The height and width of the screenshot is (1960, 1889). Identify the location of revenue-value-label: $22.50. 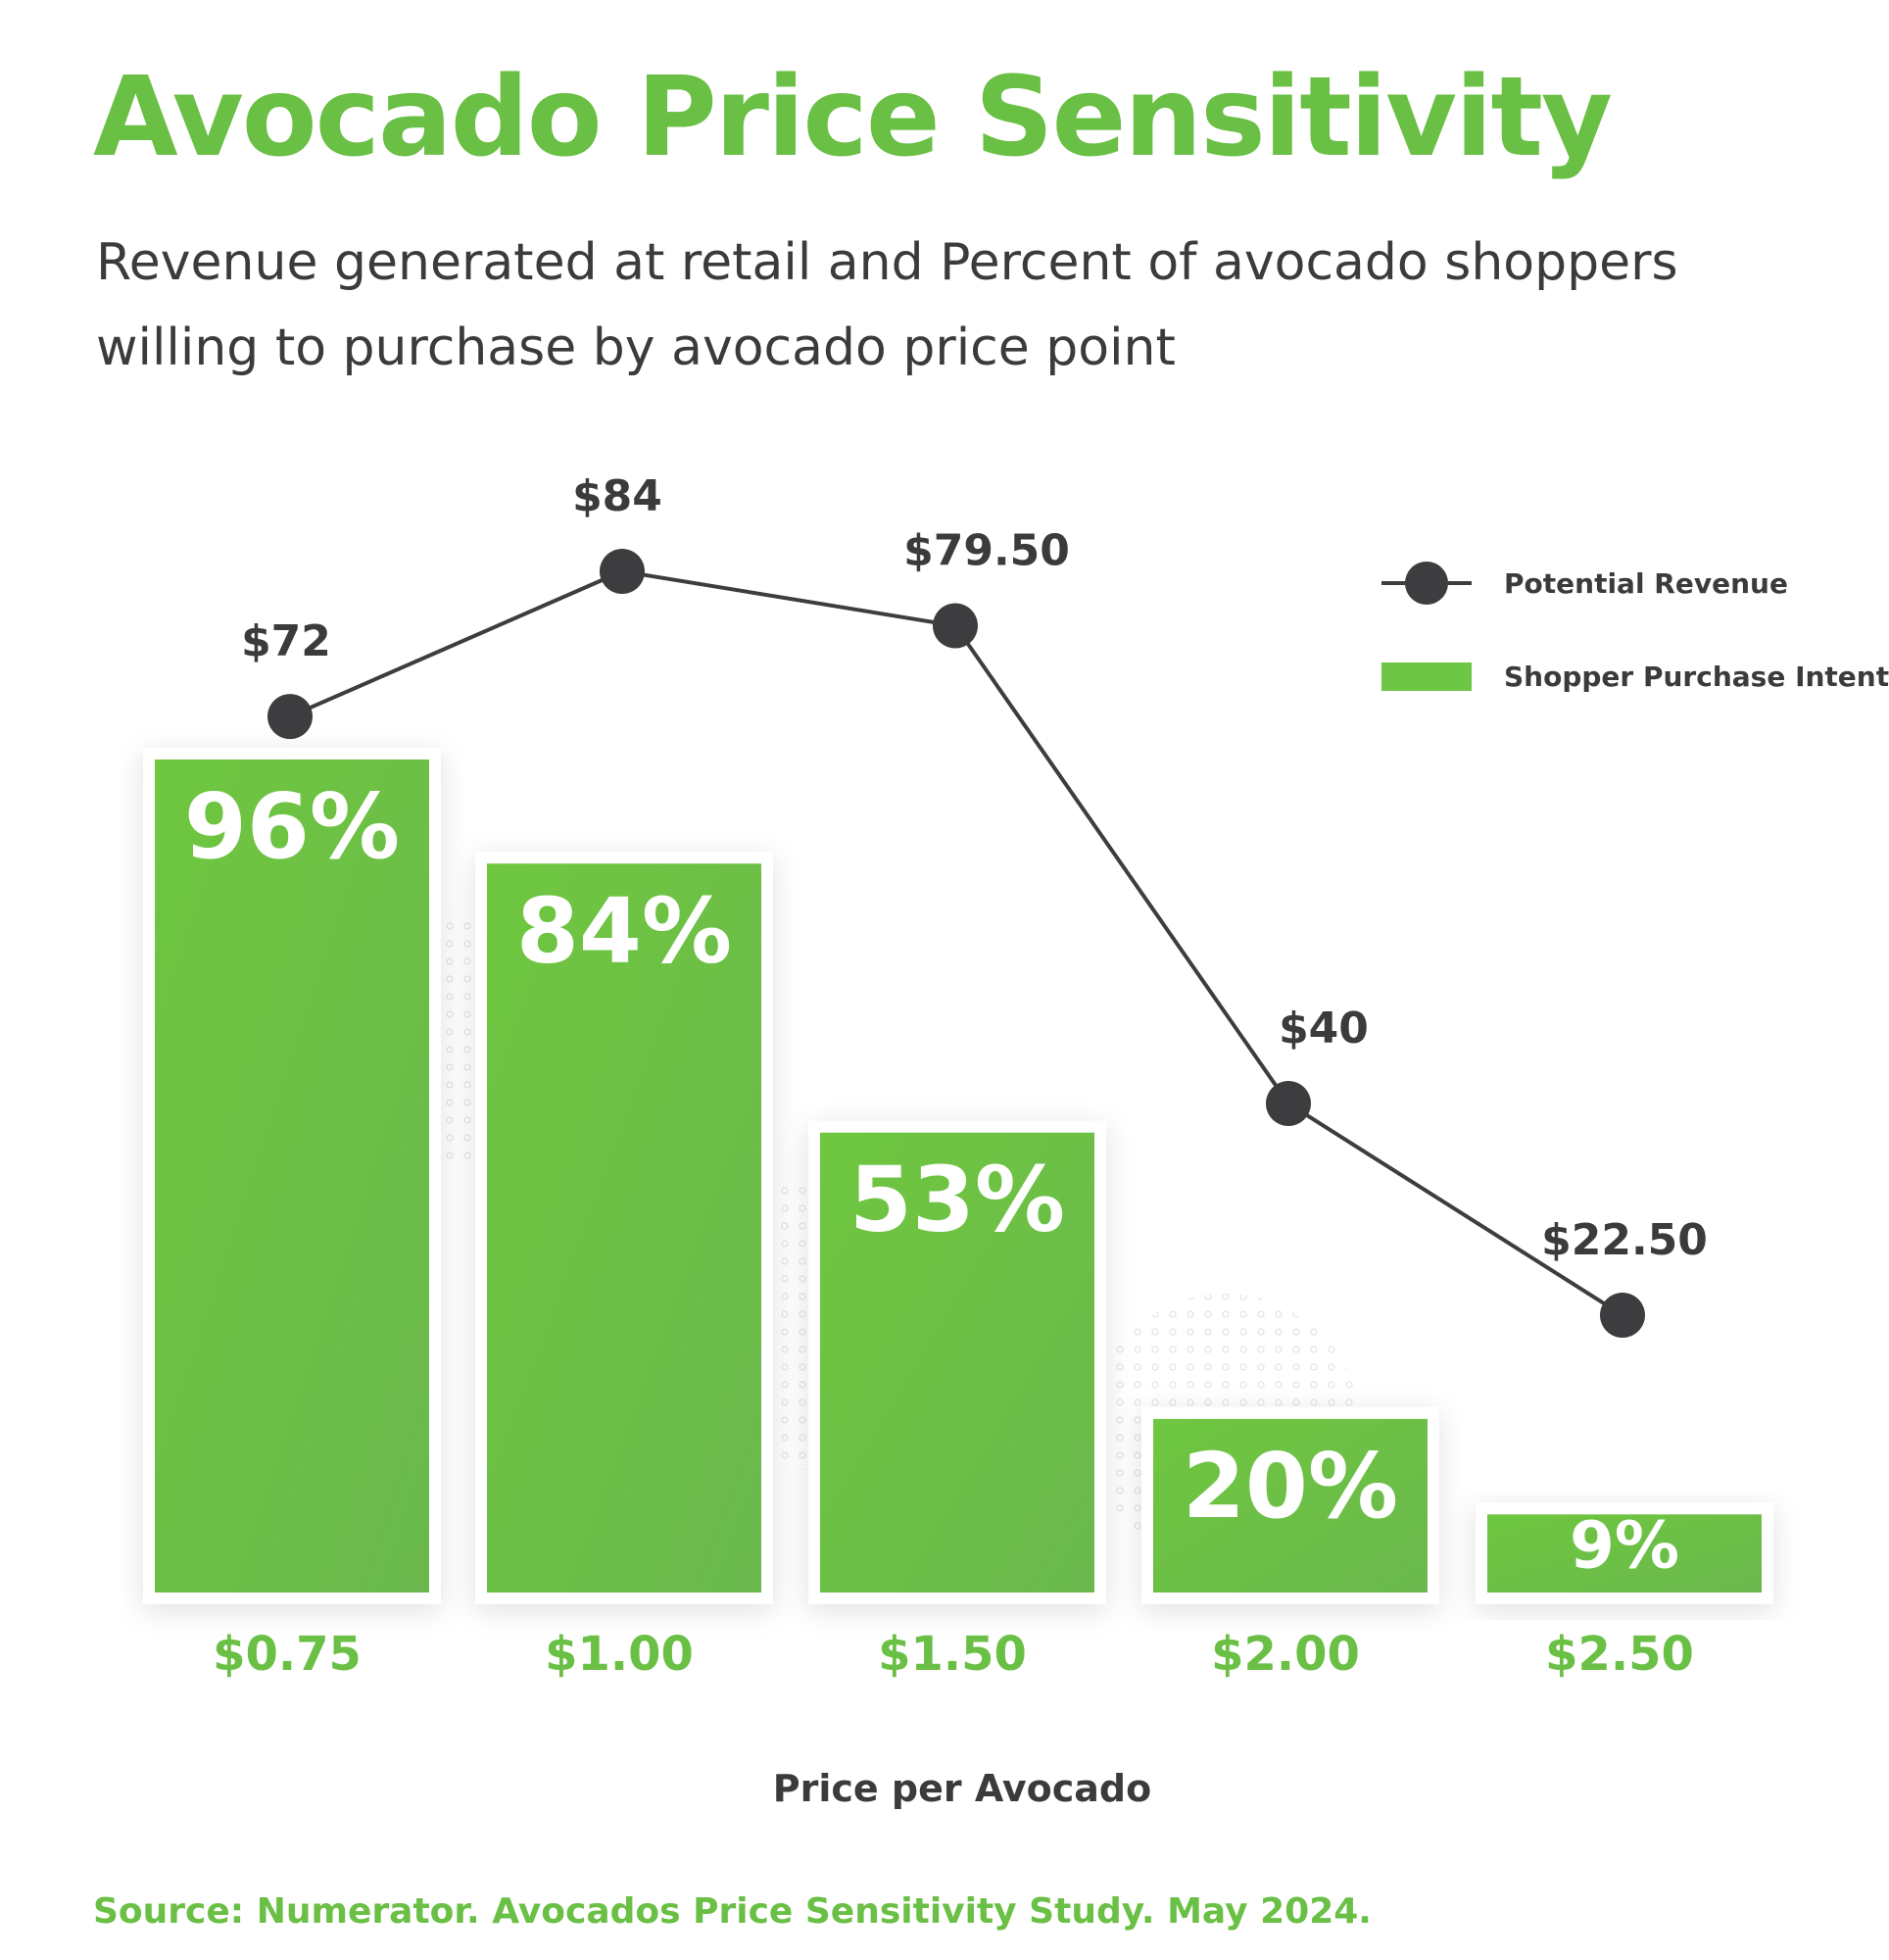
(1624, 1240).